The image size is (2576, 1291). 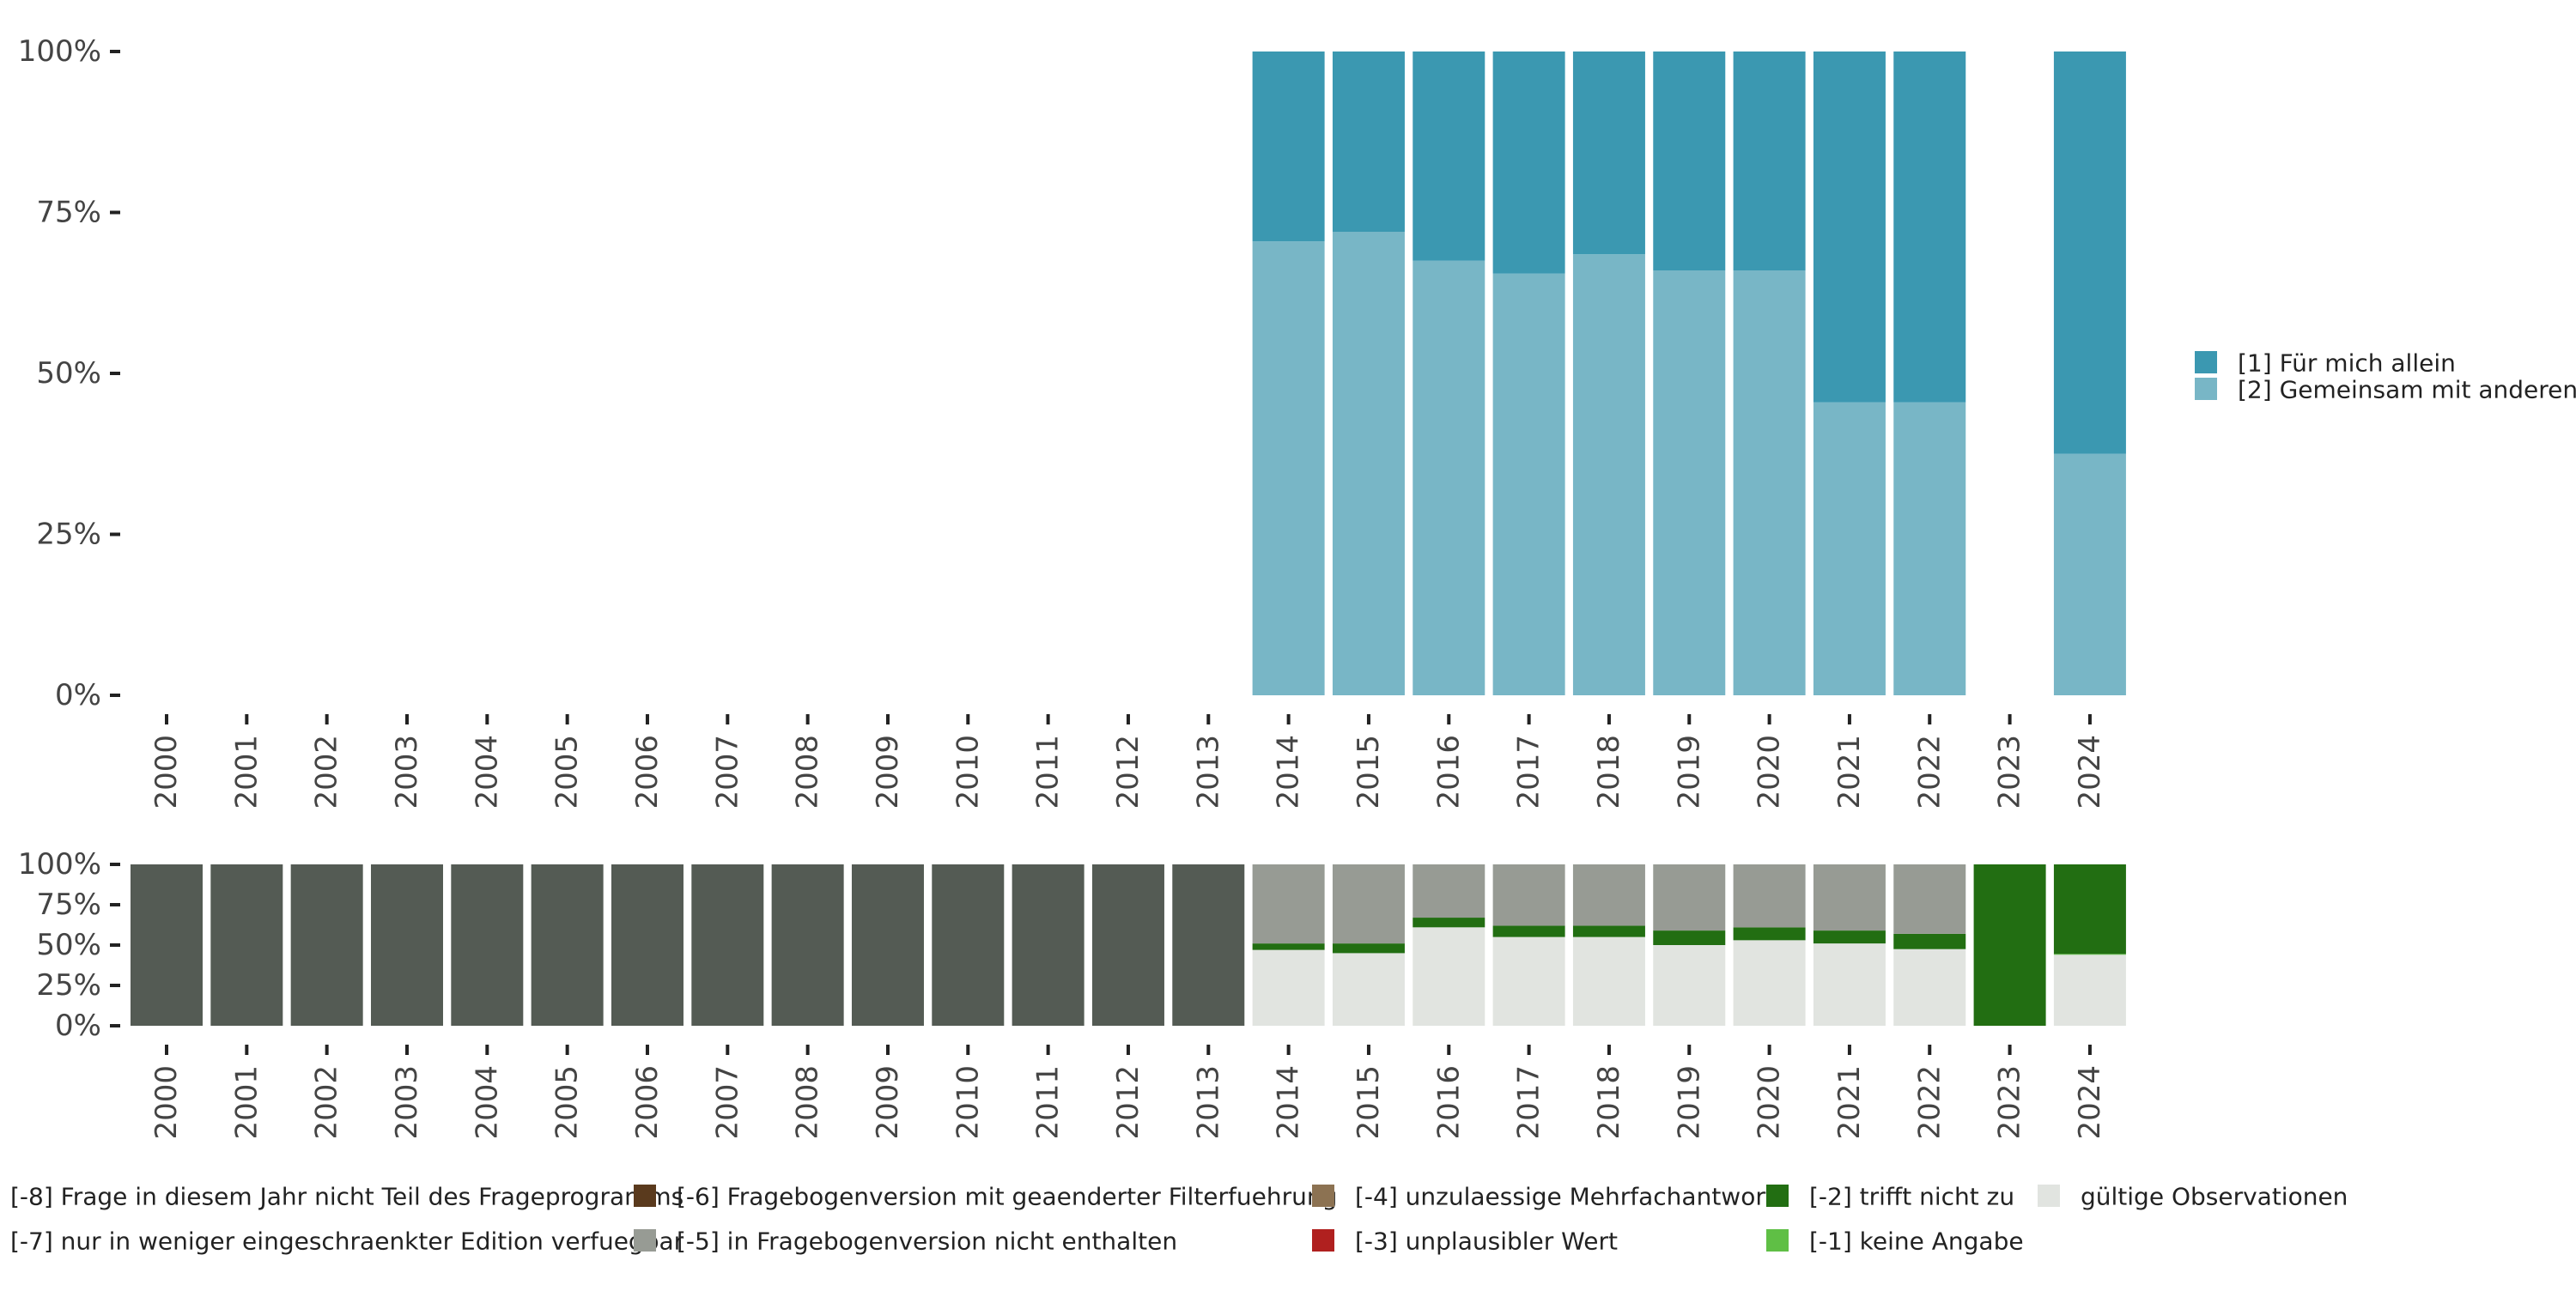 What do you see at coordinates (327, 772) in the screenshot?
I see `top-chart-x-tick-label: 2002` at bounding box center [327, 772].